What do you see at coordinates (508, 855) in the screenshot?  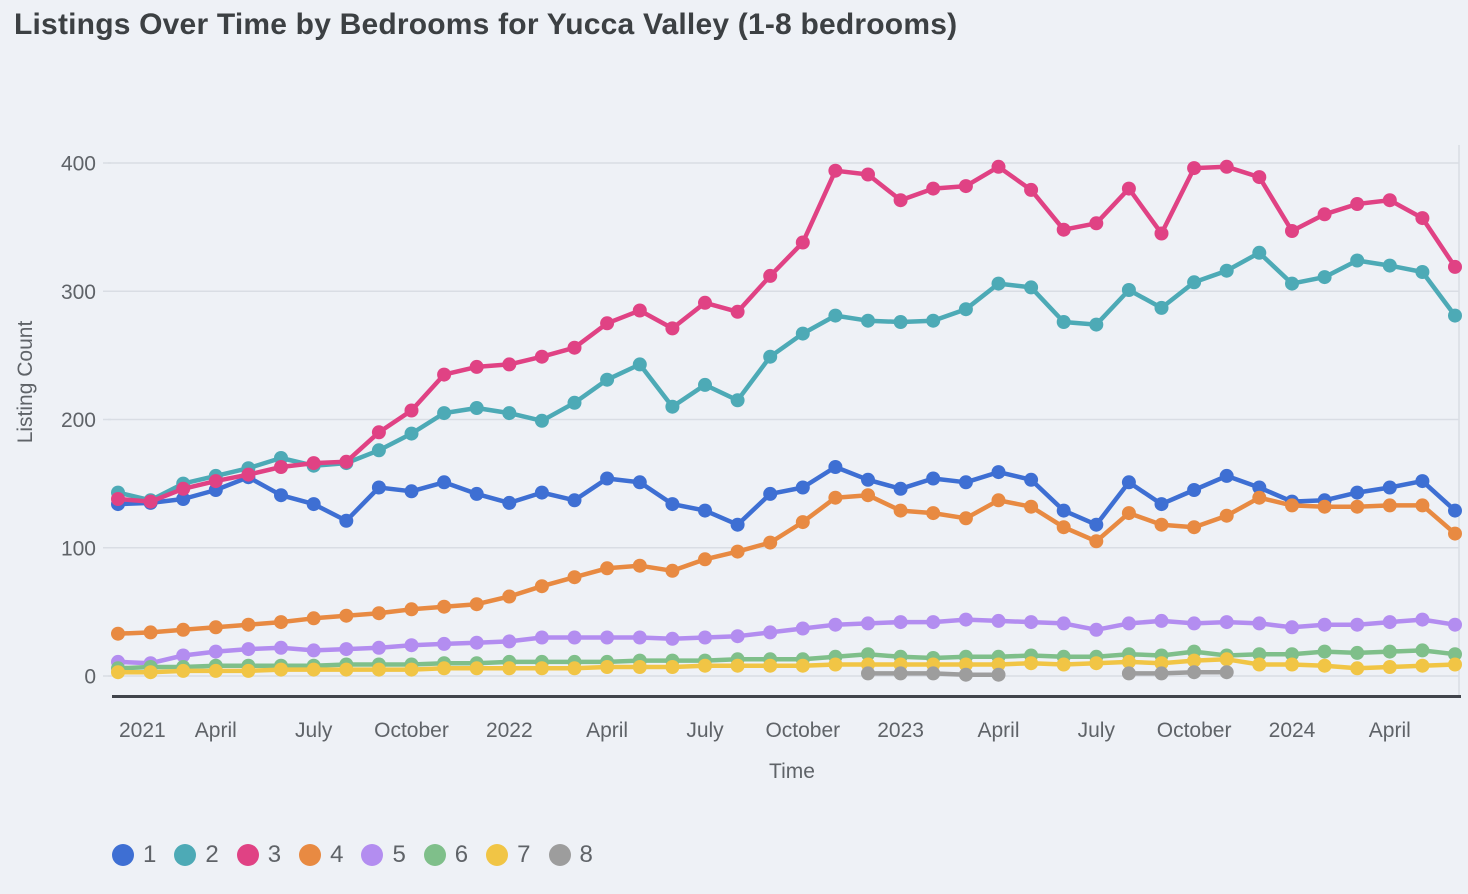 I see `legend-item-7: 7` at bounding box center [508, 855].